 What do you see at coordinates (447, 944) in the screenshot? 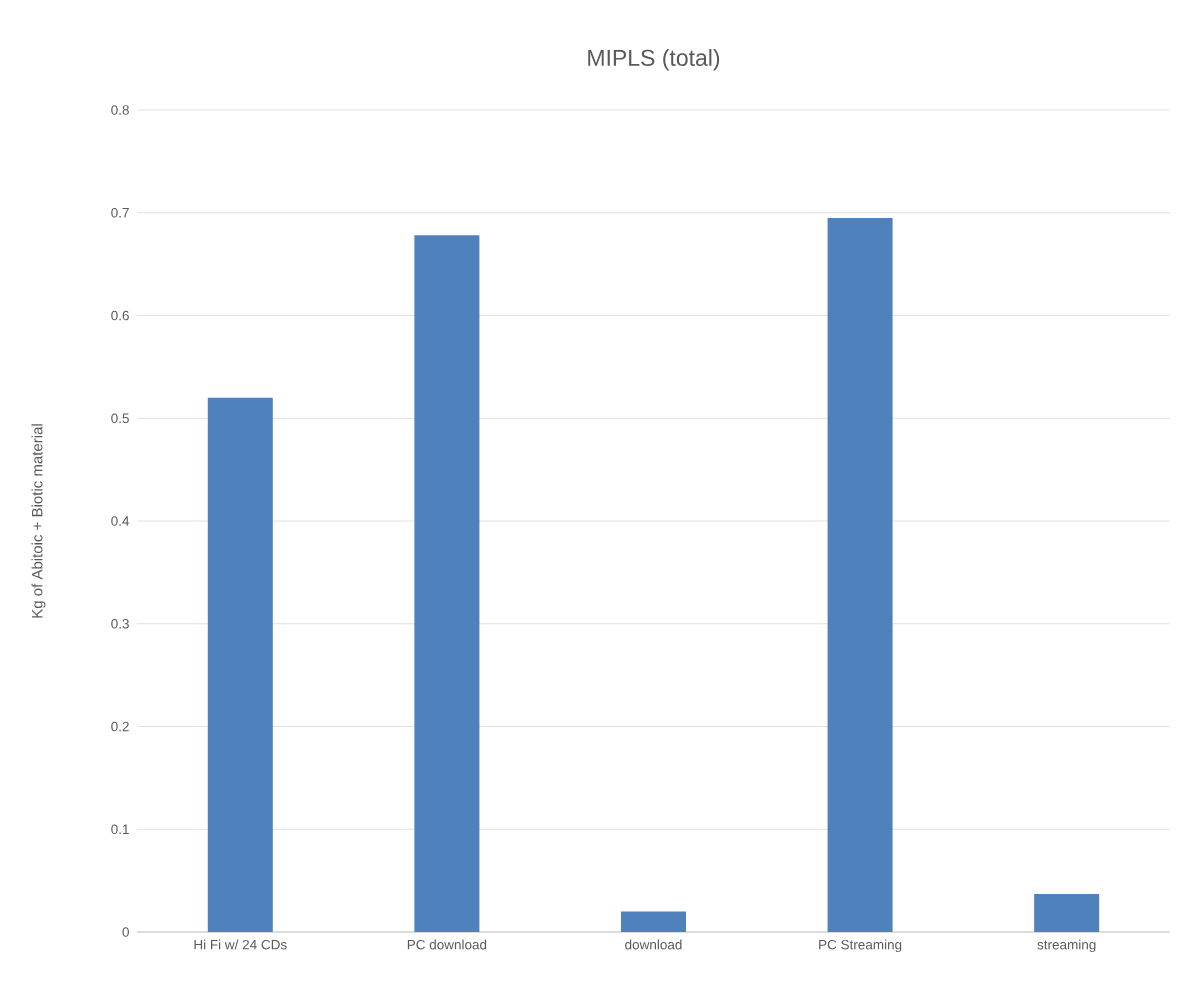
I see `x-tick-label: PC download` at bounding box center [447, 944].